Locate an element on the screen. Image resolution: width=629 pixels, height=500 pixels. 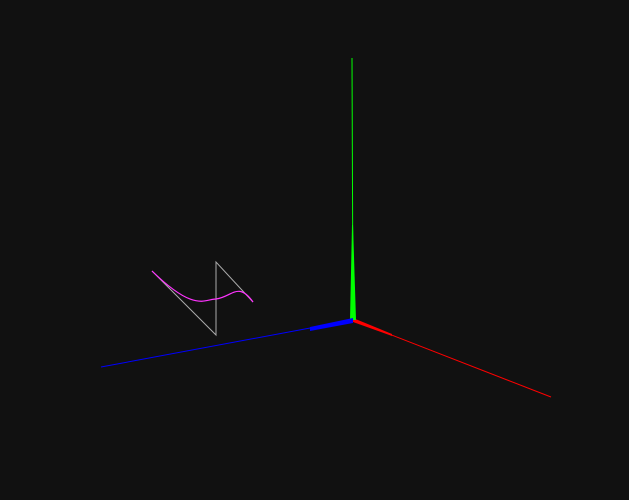
x-axis is located at coordinates (452, 358).